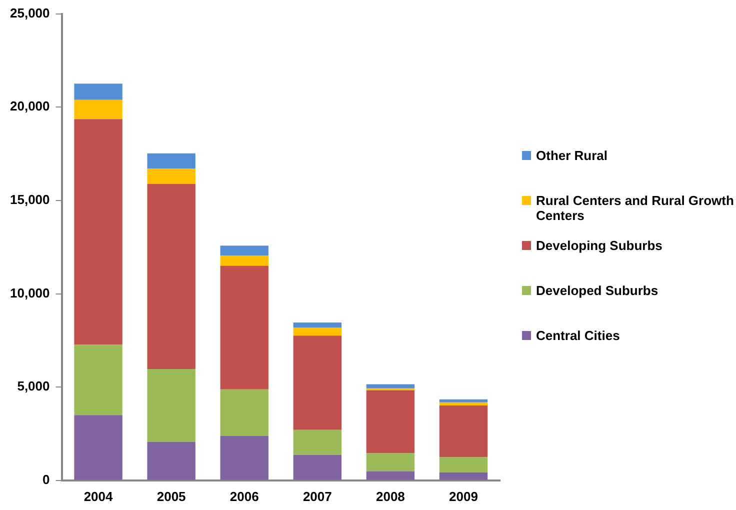  Describe the element at coordinates (171, 496) in the screenshot. I see `x-tick-label: 2005` at that location.